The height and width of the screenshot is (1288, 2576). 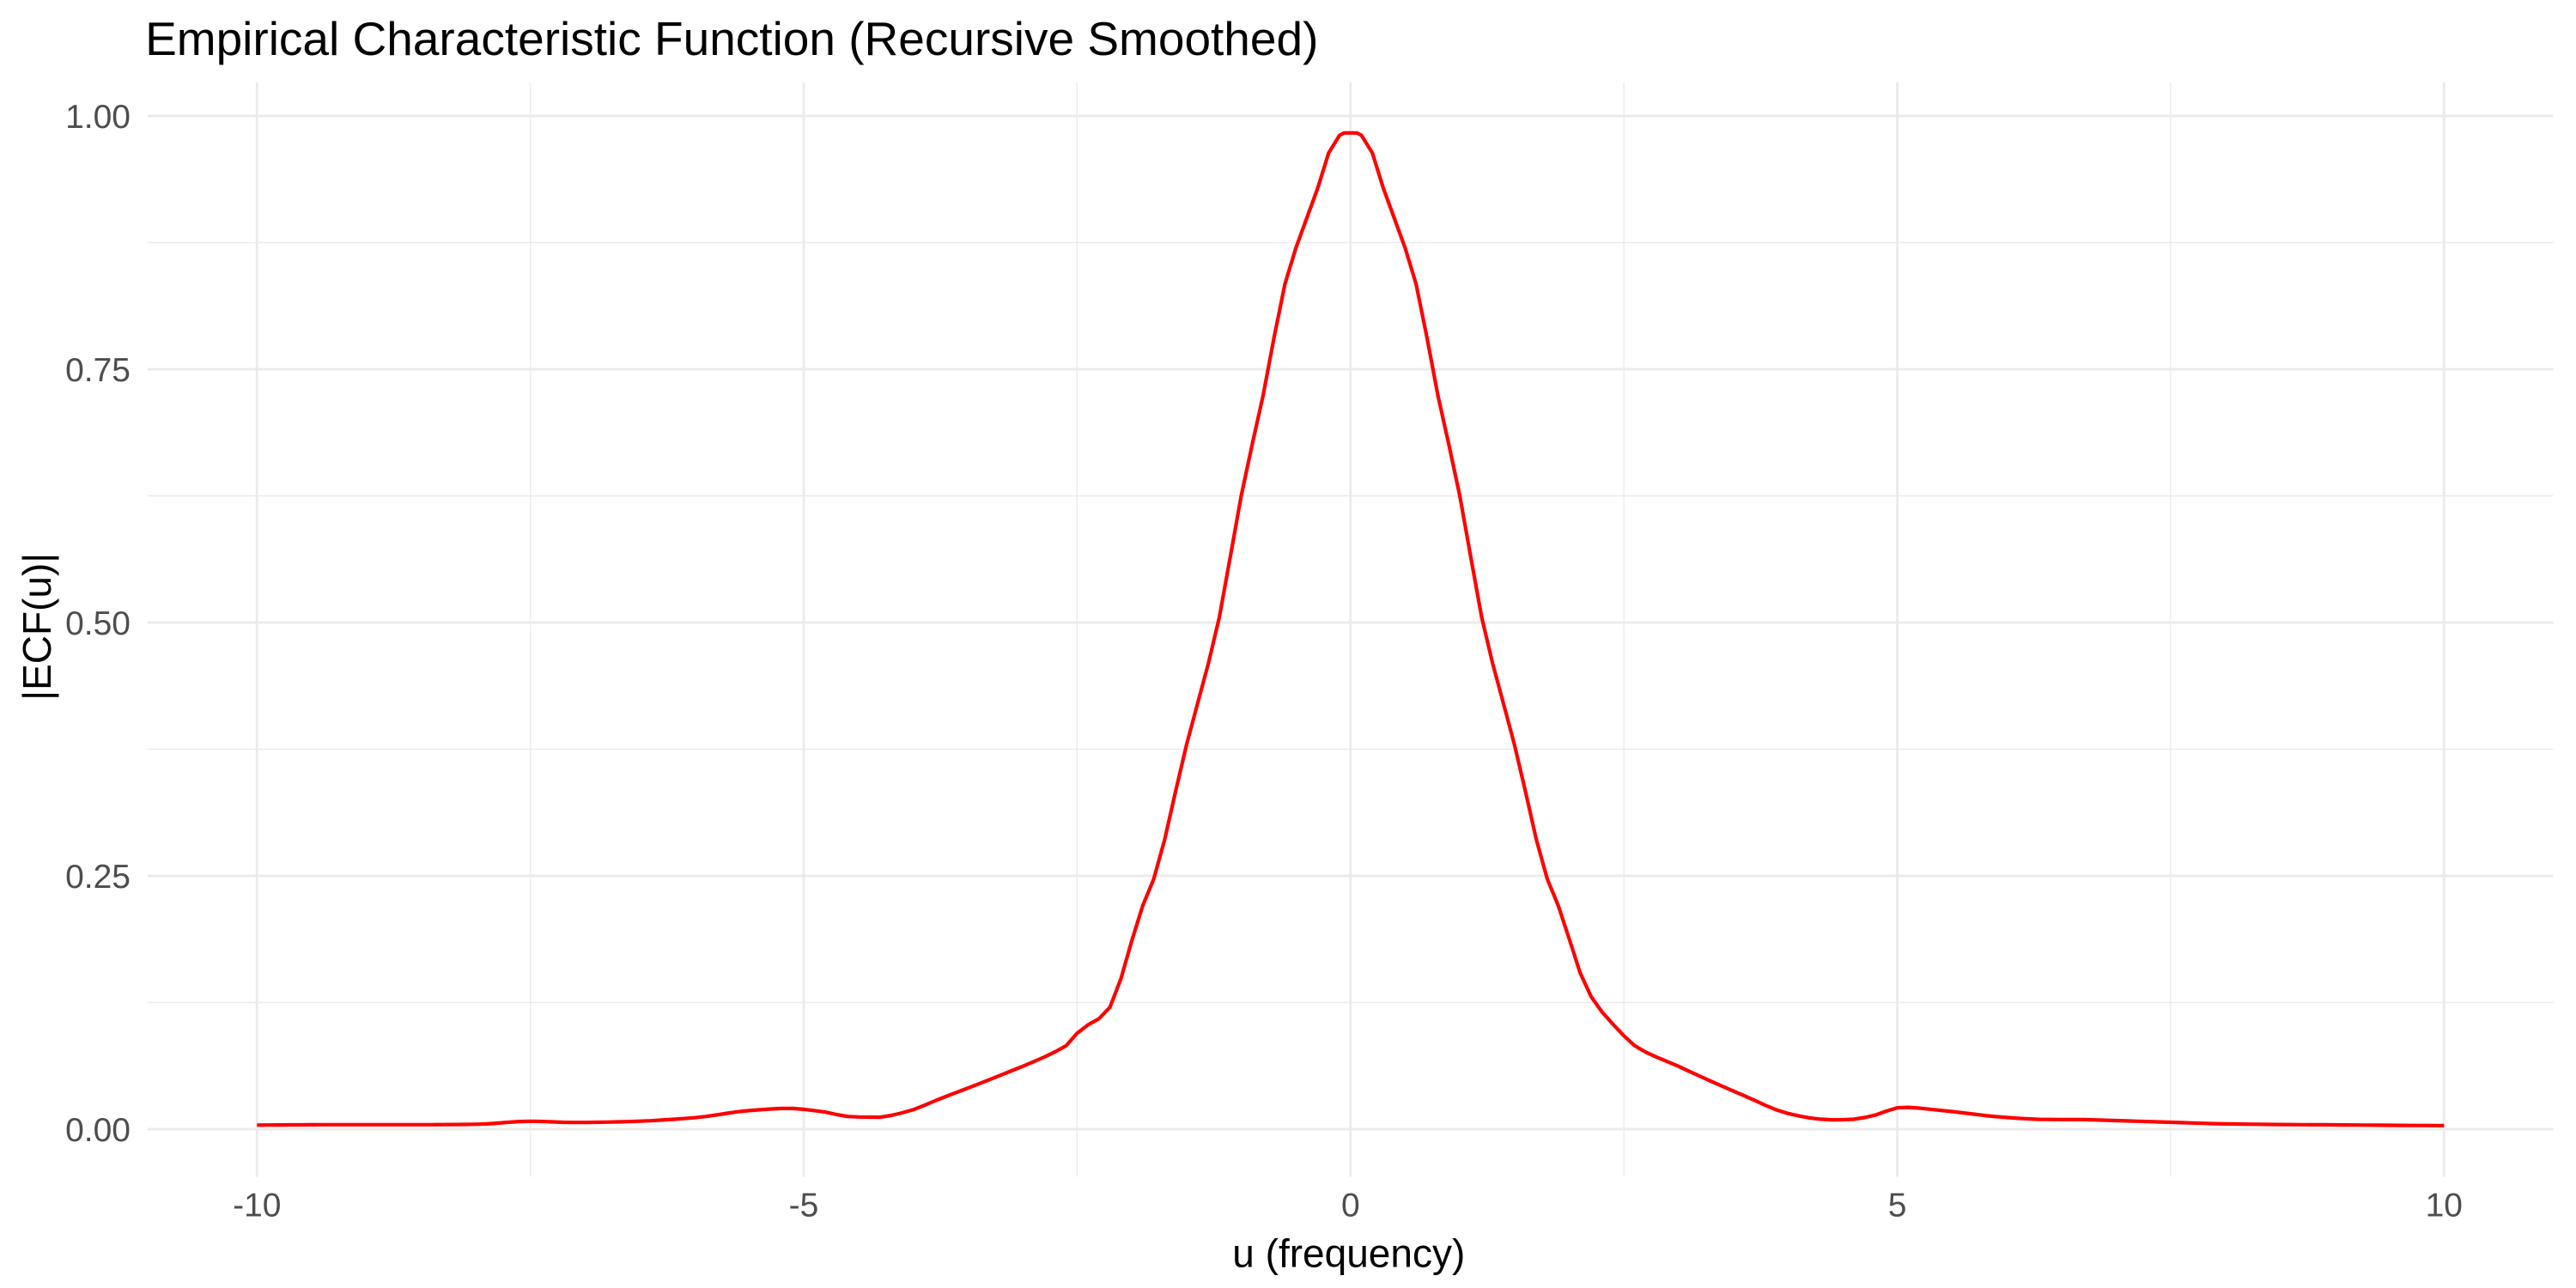 I want to click on svg-text: 1.00, so click(x=98, y=117).